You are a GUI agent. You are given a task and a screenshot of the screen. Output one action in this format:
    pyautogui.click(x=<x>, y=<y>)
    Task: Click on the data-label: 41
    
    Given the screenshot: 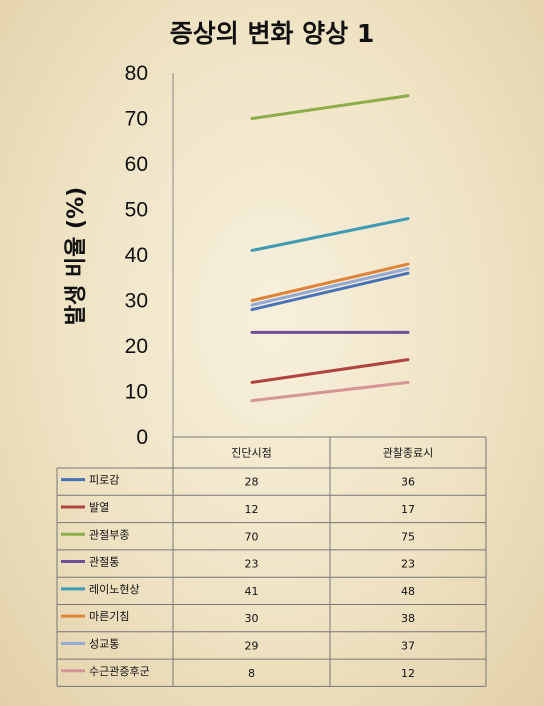 What is the action you would take?
    pyautogui.click(x=252, y=591)
    